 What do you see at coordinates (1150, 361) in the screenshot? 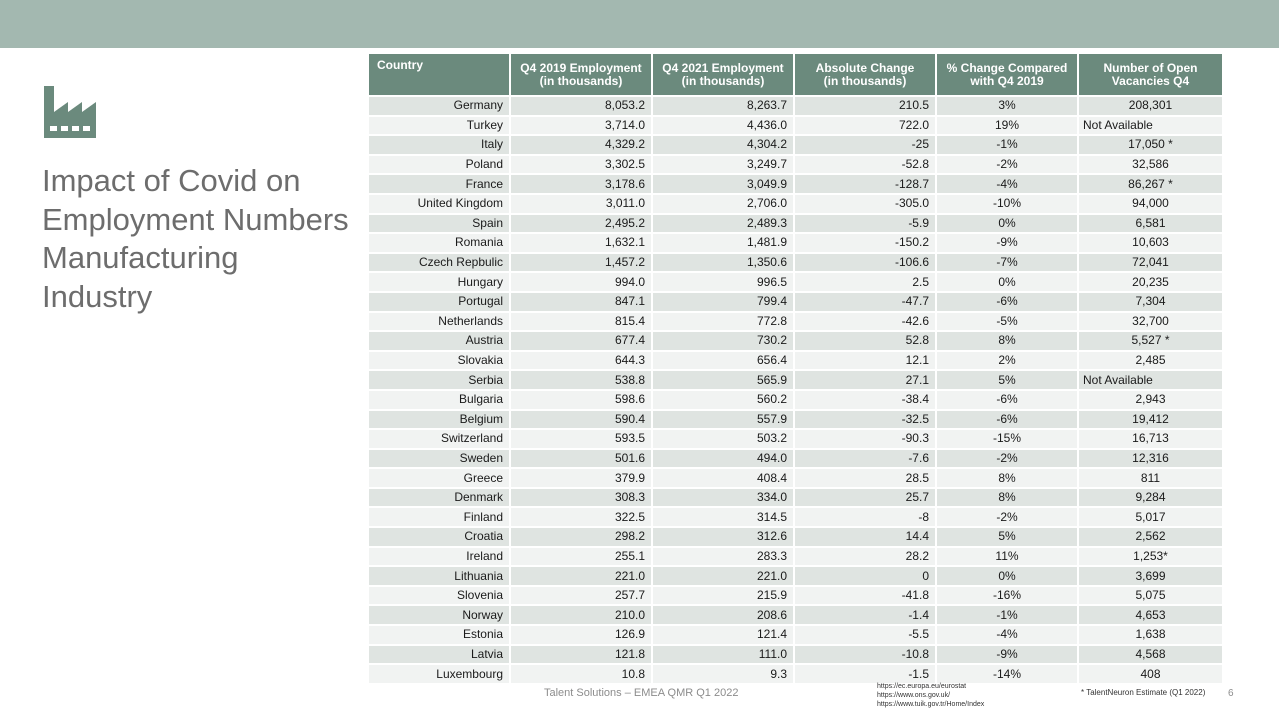
I see `cell-open-vacancies: 2,485` at bounding box center [1150, 361].